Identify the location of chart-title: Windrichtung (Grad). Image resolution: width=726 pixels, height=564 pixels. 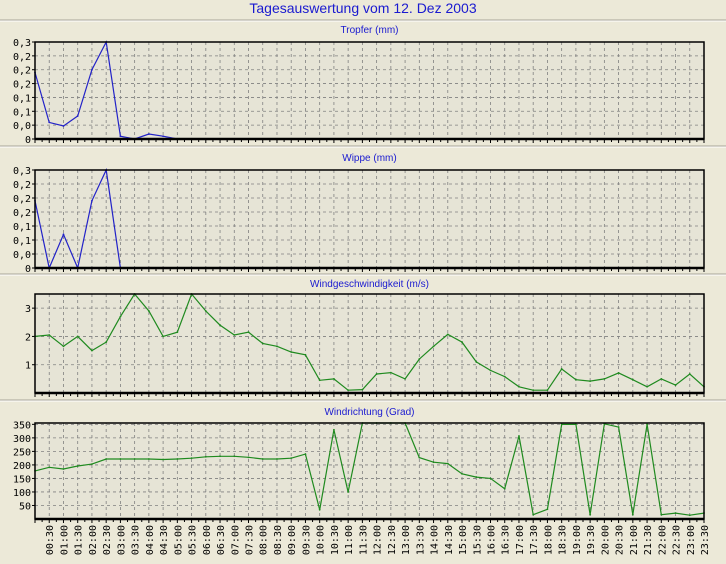
(369, 412).